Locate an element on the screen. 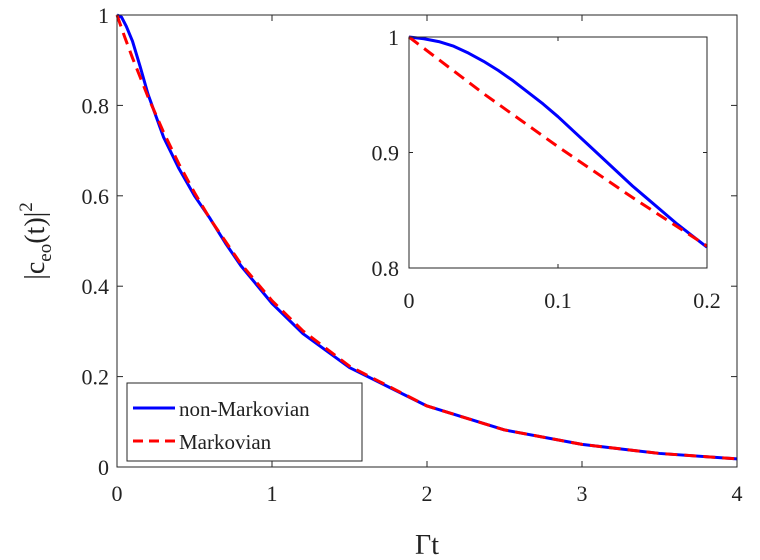 The width and height of the screenshot is (760, 560). main-y-tick-label: 0.4 is located at coordinates (96, 286).